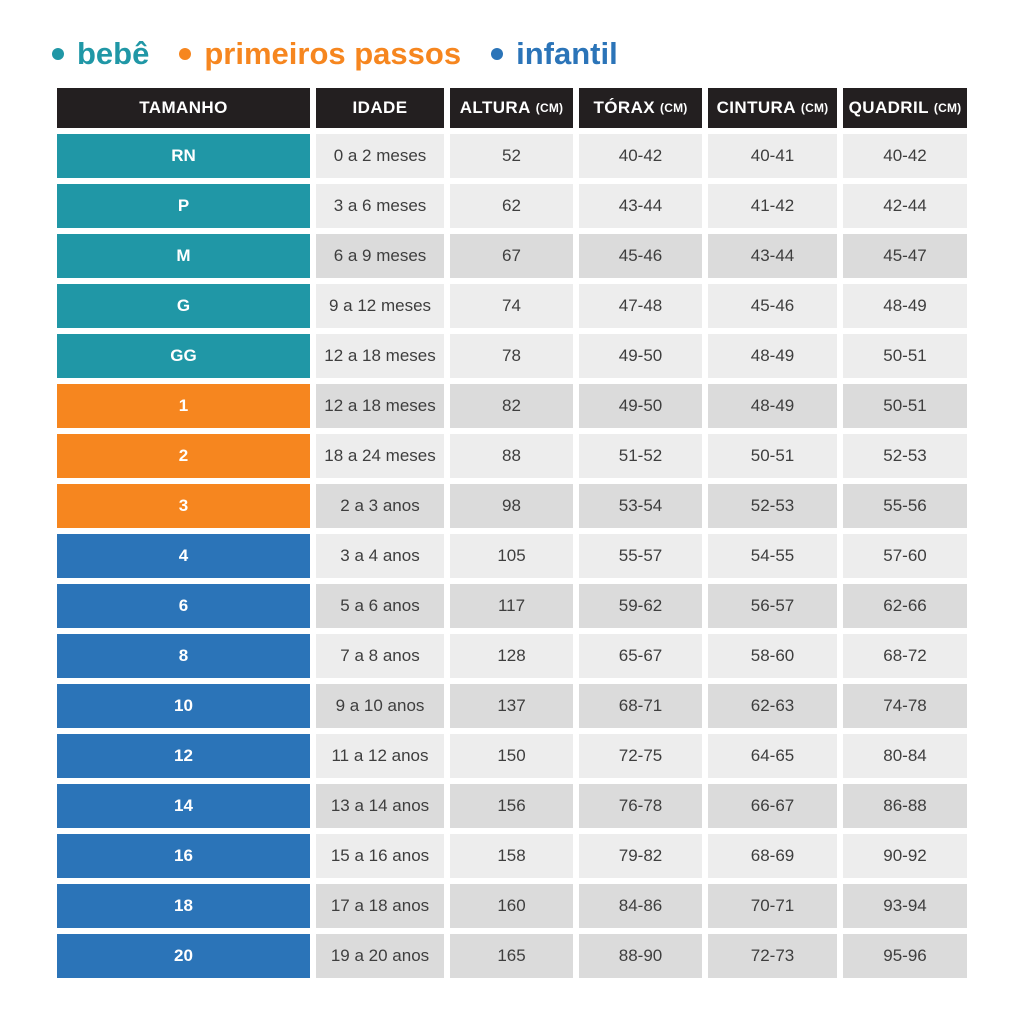 Image resolution: width=1024 pixels, height=1024 pixels. I want to click on size-cell: G, so click(183, 306).